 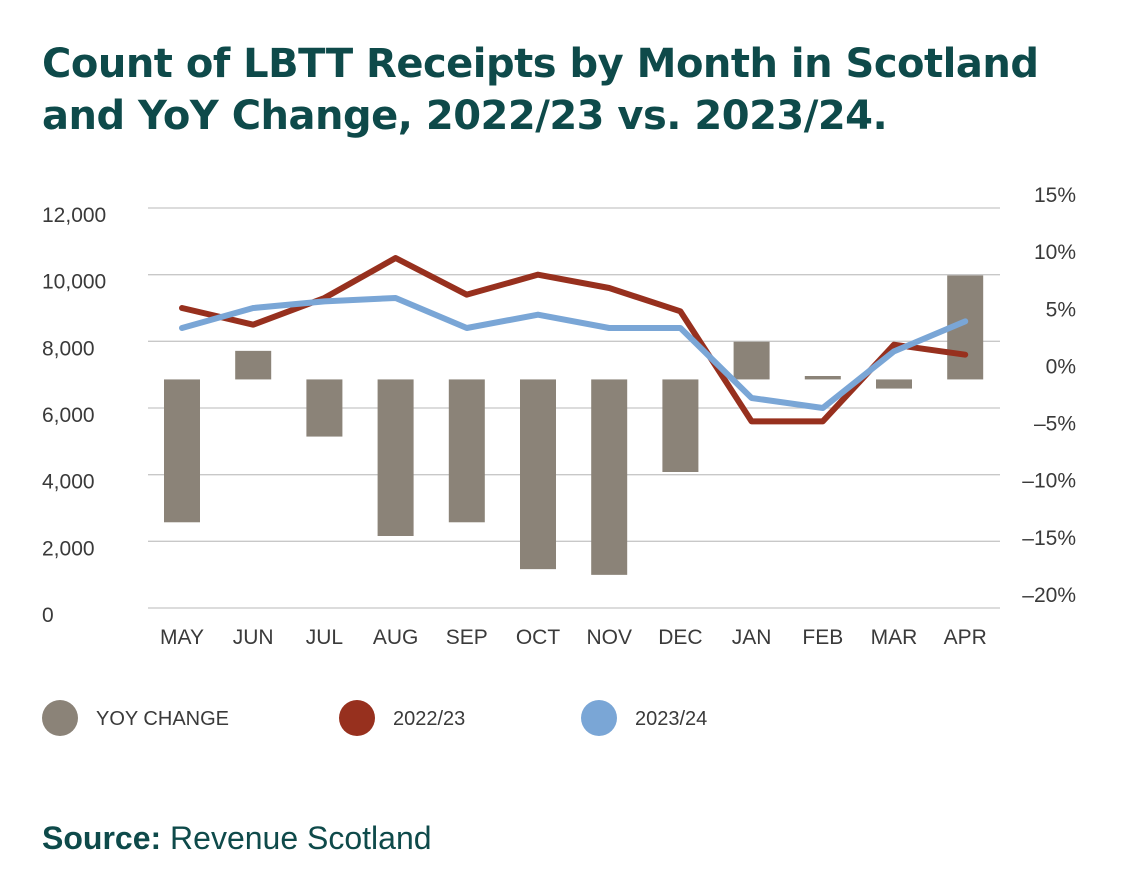 What do you see at coordinates (894, 637) in the screenshot?
I see `x-axis-tick-label: MAR` at bounding box center [894, 637].